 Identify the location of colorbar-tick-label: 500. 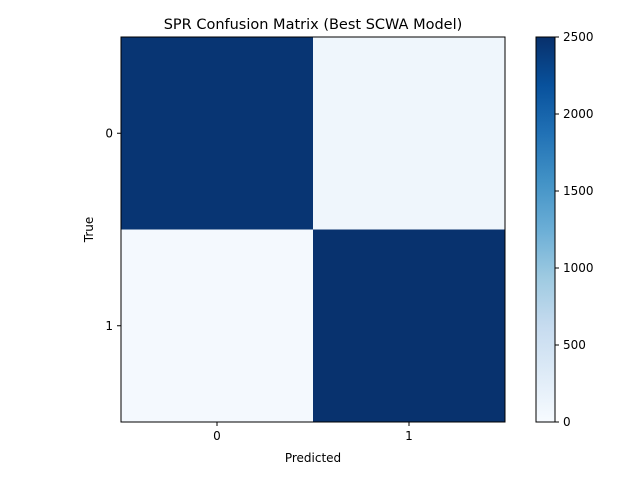
(574, 345).